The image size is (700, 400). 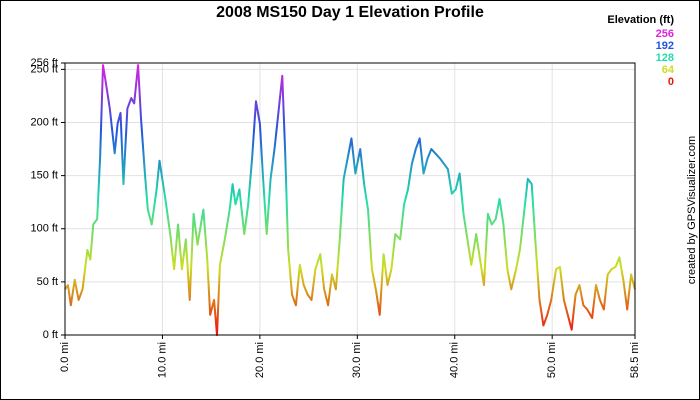 I want to click on chart-title: 2008 MS150 Day 1 Elevation Profile, so click(x=350, y=12).